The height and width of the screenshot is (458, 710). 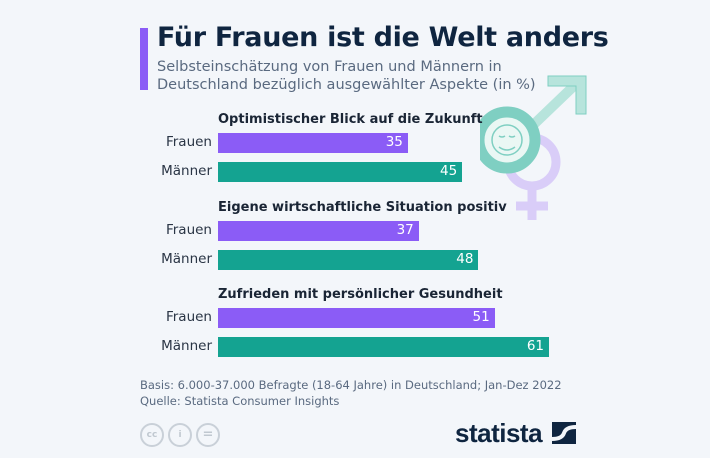 What do you see at coordinates (563, 433) in the screenshot?
I see `statista-logo-mark-icon` at bounding box center [563, 433].